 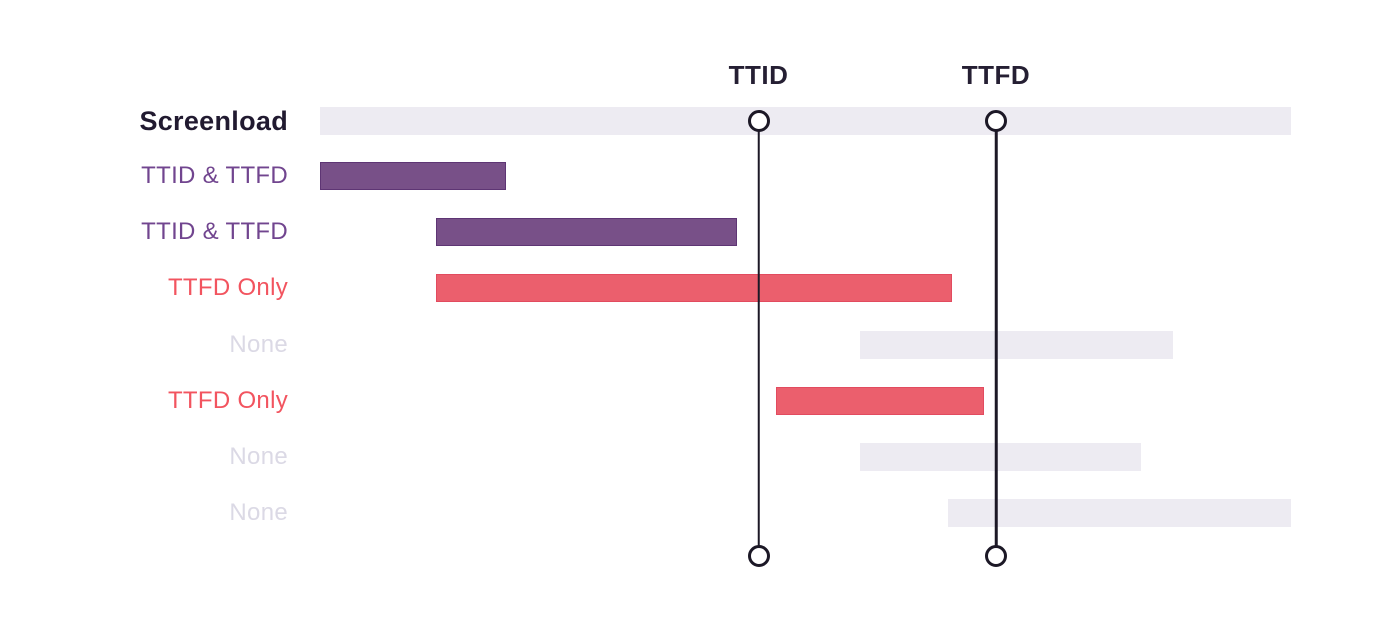 What do you see at coordinates (996, 555) in the screenshot?
I see `ttfd-marker-bottom-circle-icon` at bounding box center [996, 555].